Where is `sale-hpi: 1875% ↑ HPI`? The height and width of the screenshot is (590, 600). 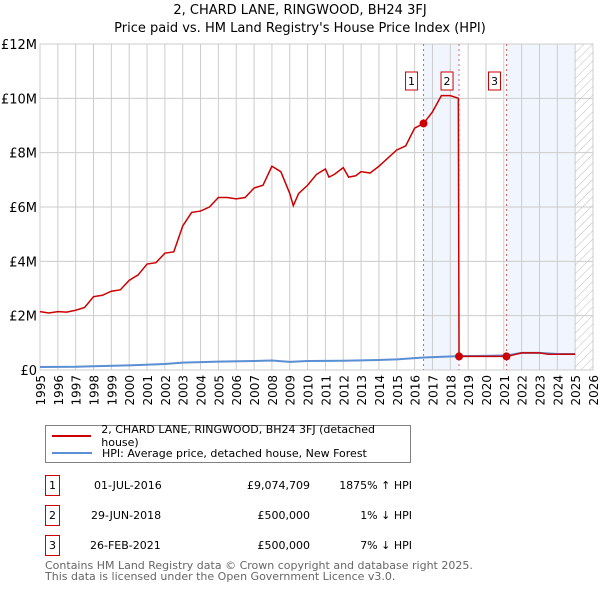
sale-hpi: 1875% ↑ HPI is located at coordinates (375, 485).